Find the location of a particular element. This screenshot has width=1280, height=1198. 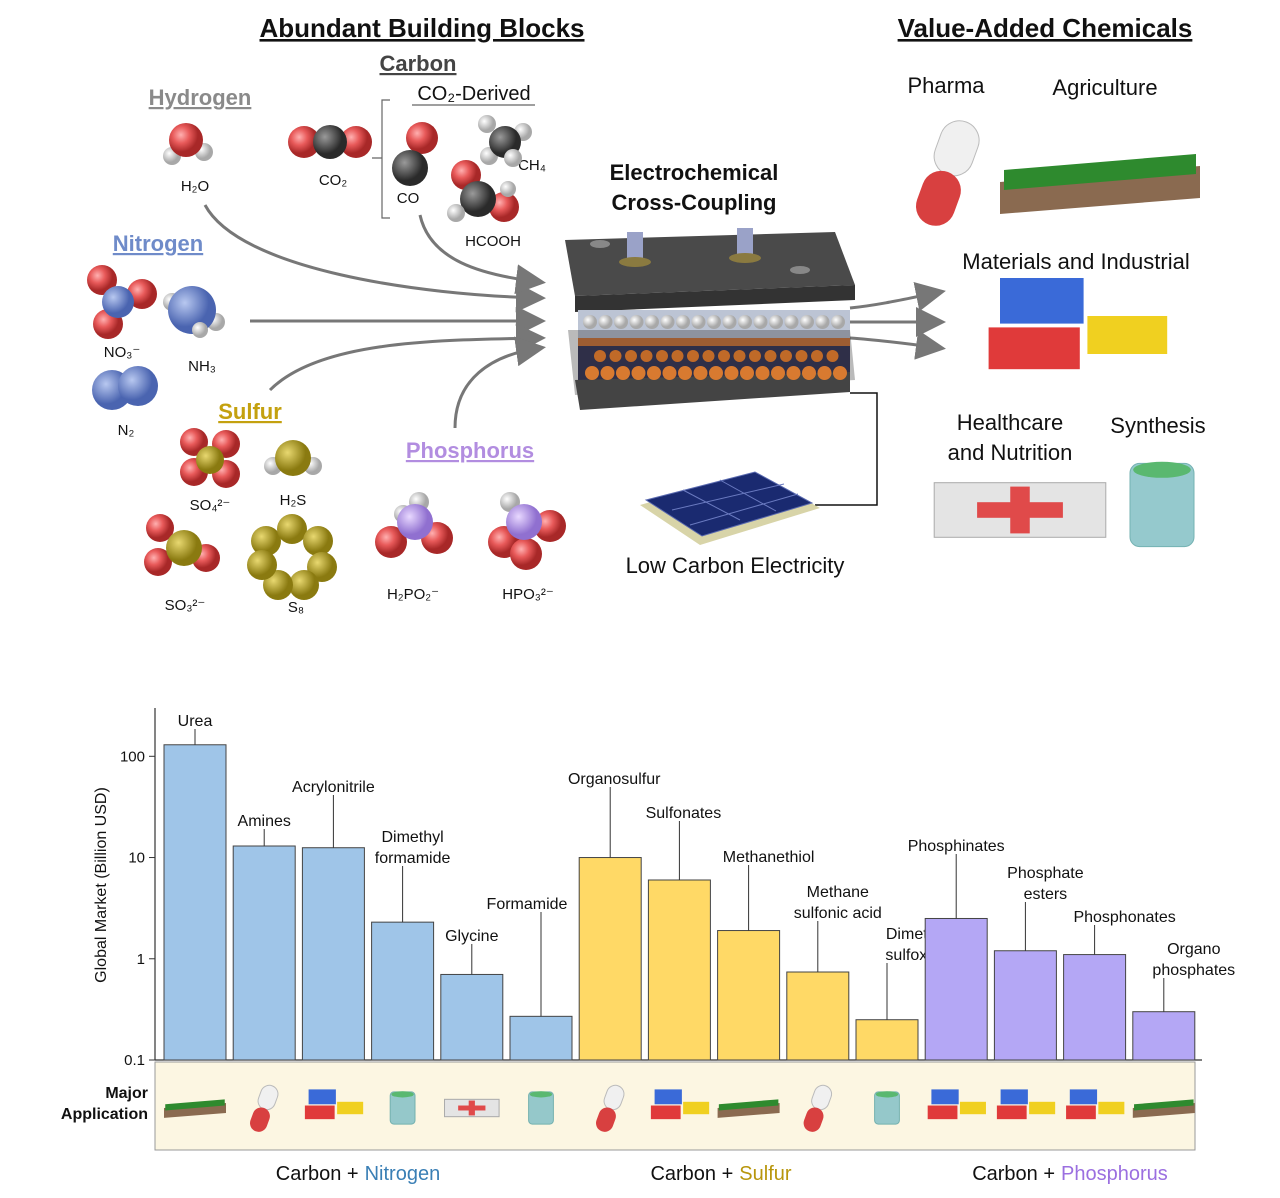

cross is located at coordinates (471, 1108).